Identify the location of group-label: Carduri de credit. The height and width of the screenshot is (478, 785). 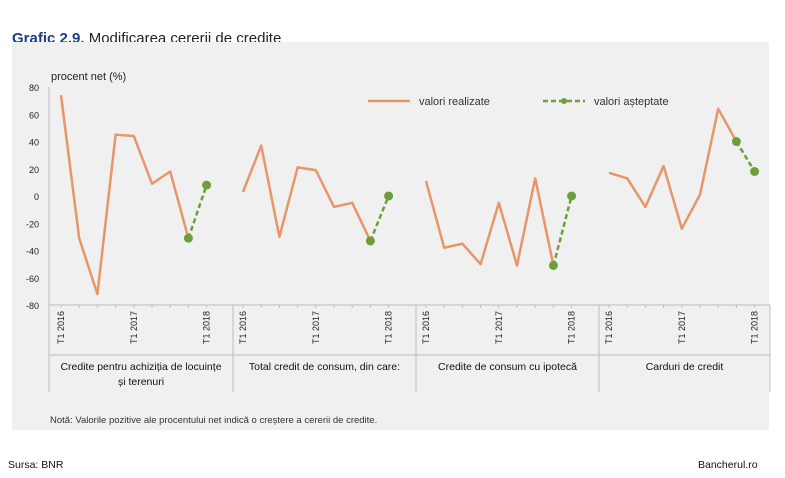
(685, 367).